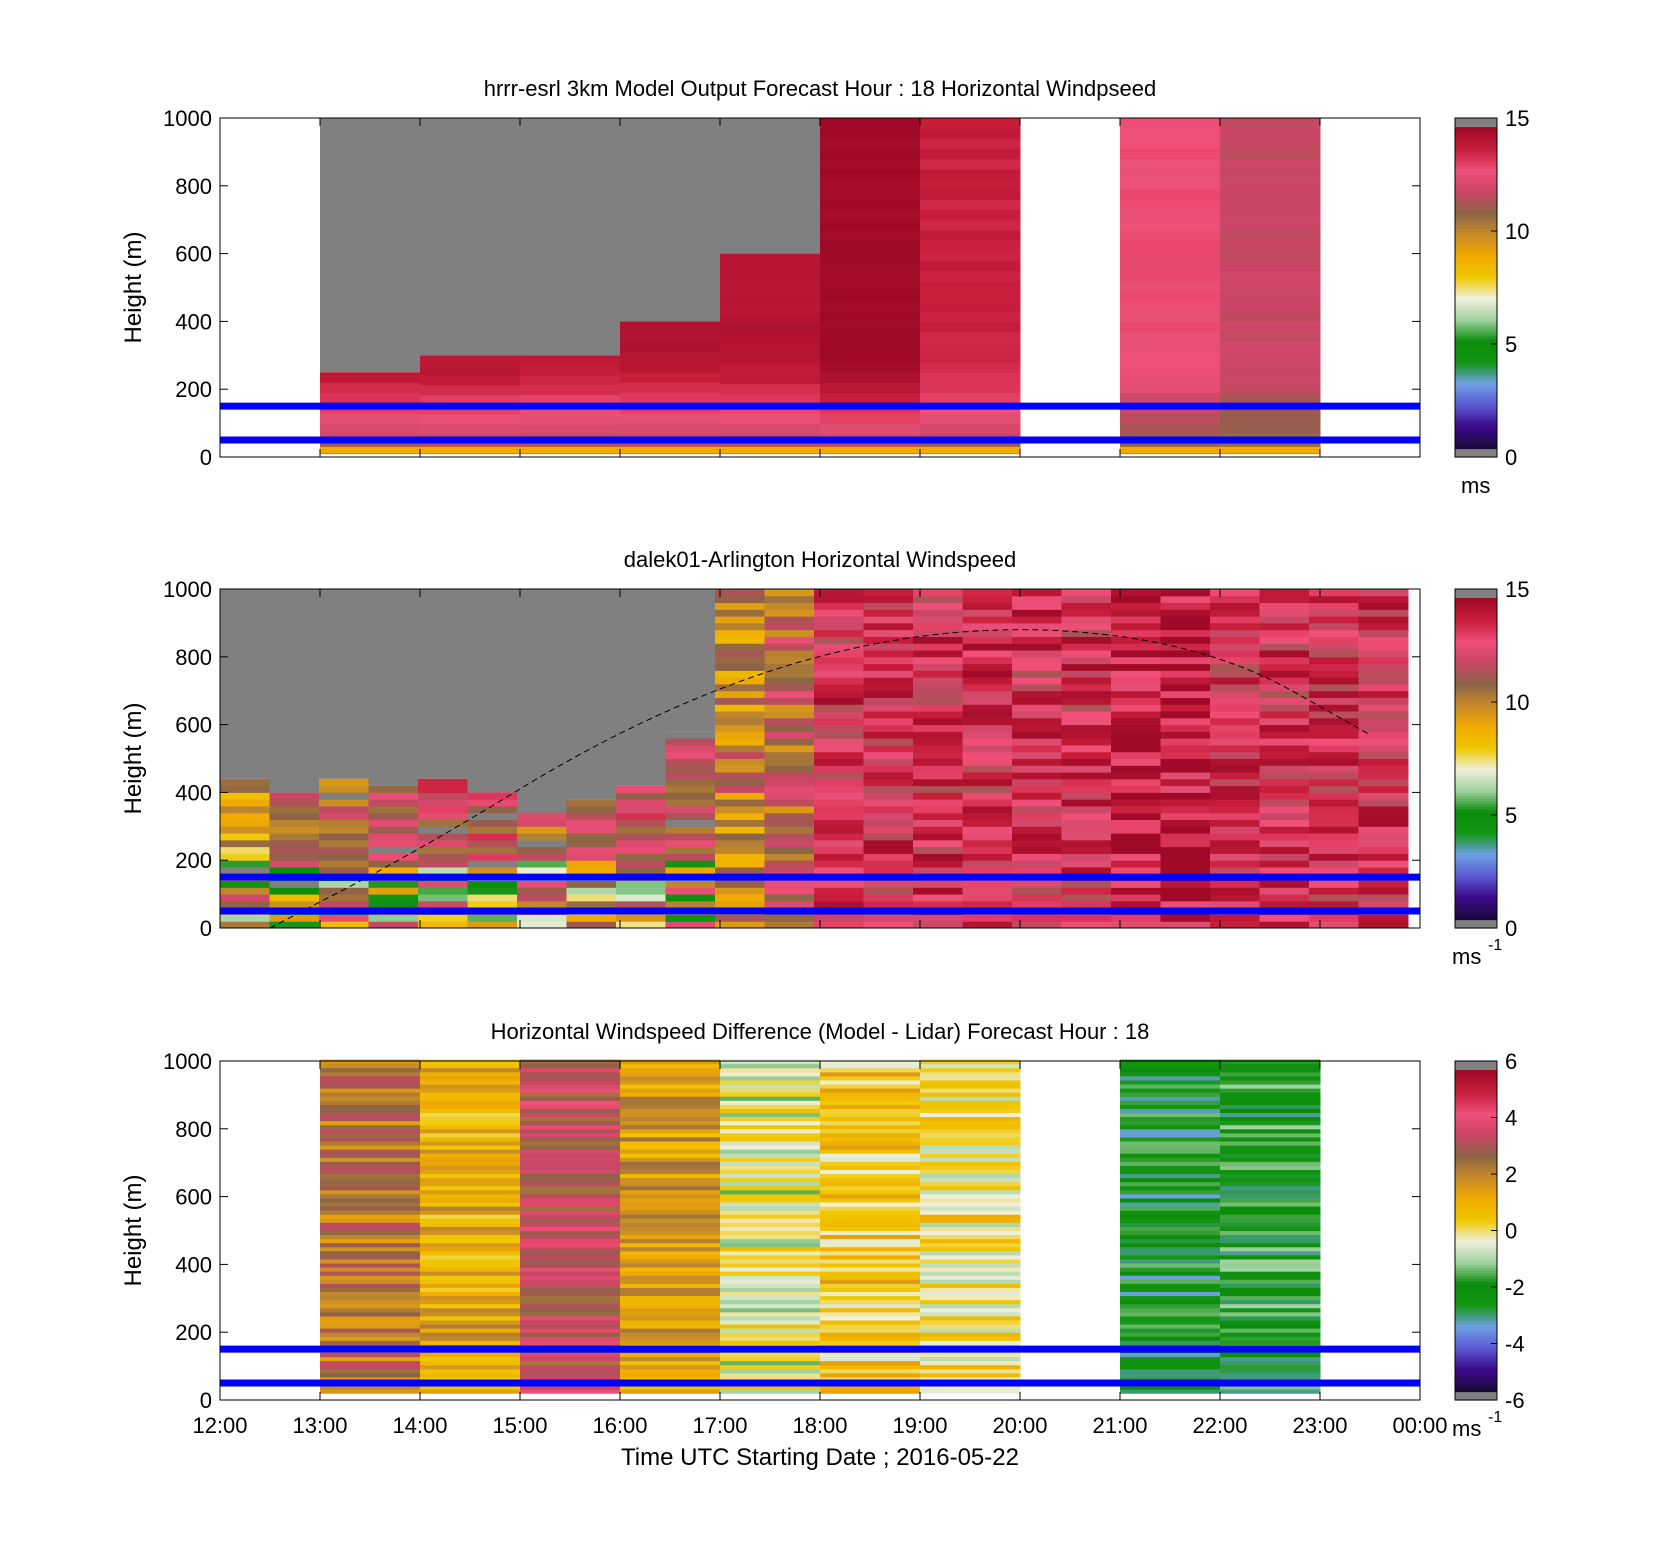 The width and height of the screenshot is (1680, 1561). I want to click on x-tick-label: 16:00, so click(619, 1425).